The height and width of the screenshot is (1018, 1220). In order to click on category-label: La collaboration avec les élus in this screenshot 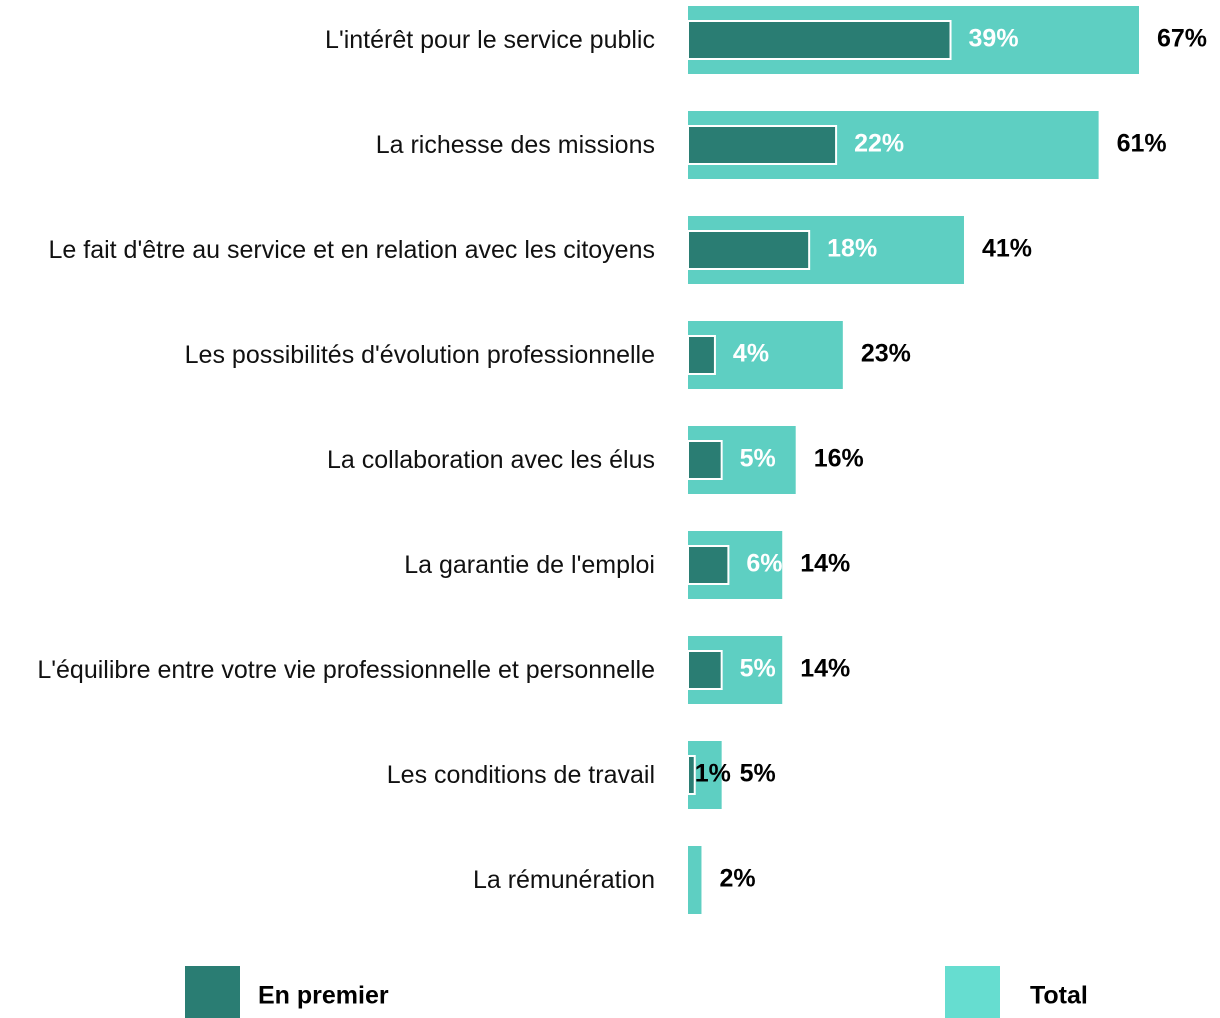, I will do `click(491, 459)`.